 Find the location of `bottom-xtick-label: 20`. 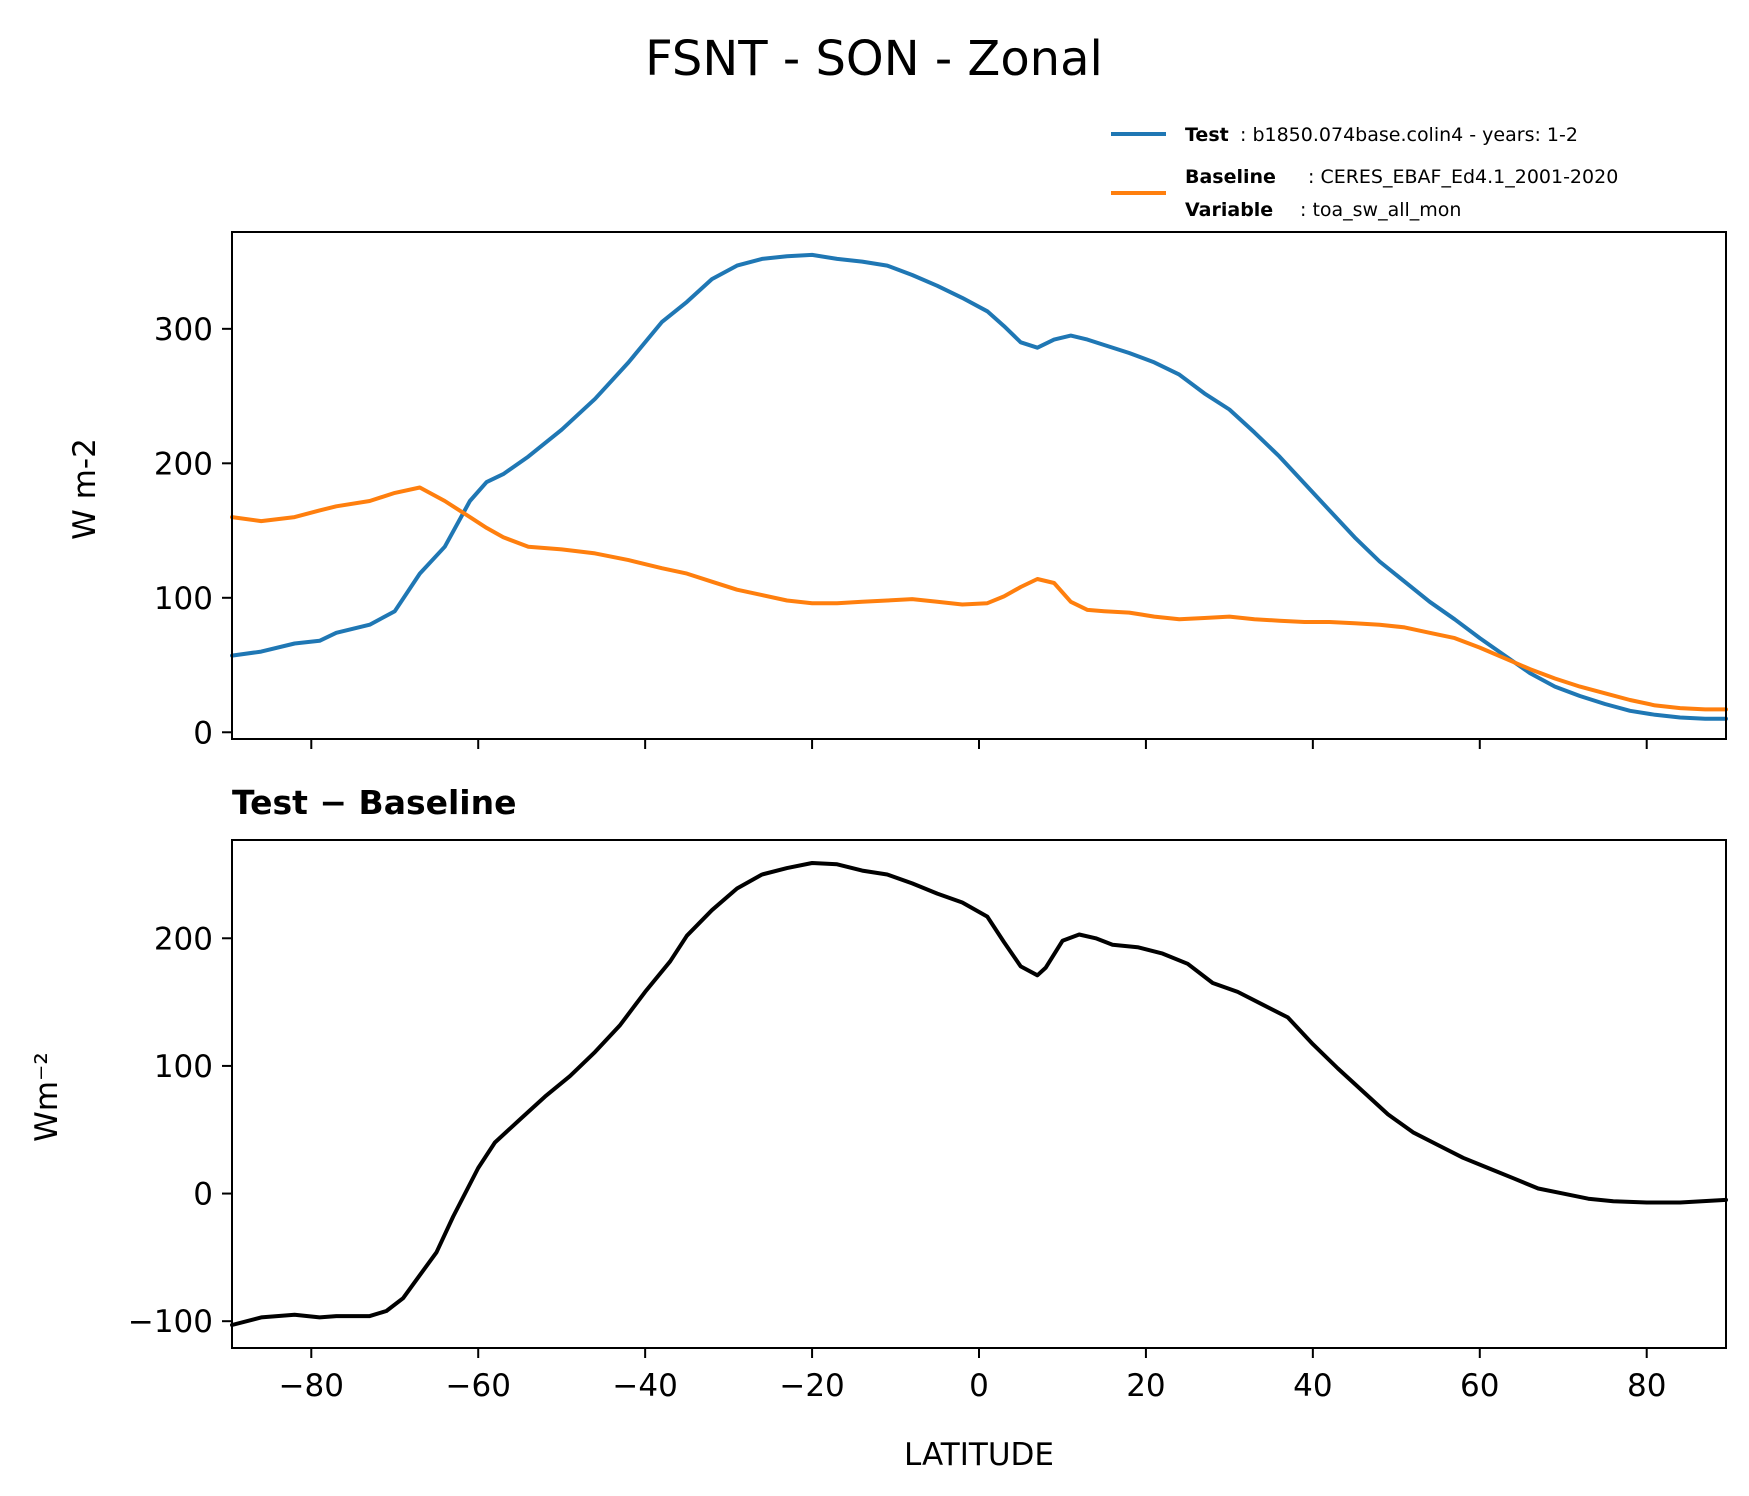

bottom-xtick-label: 20 is located at coordinates (1145, 1386).